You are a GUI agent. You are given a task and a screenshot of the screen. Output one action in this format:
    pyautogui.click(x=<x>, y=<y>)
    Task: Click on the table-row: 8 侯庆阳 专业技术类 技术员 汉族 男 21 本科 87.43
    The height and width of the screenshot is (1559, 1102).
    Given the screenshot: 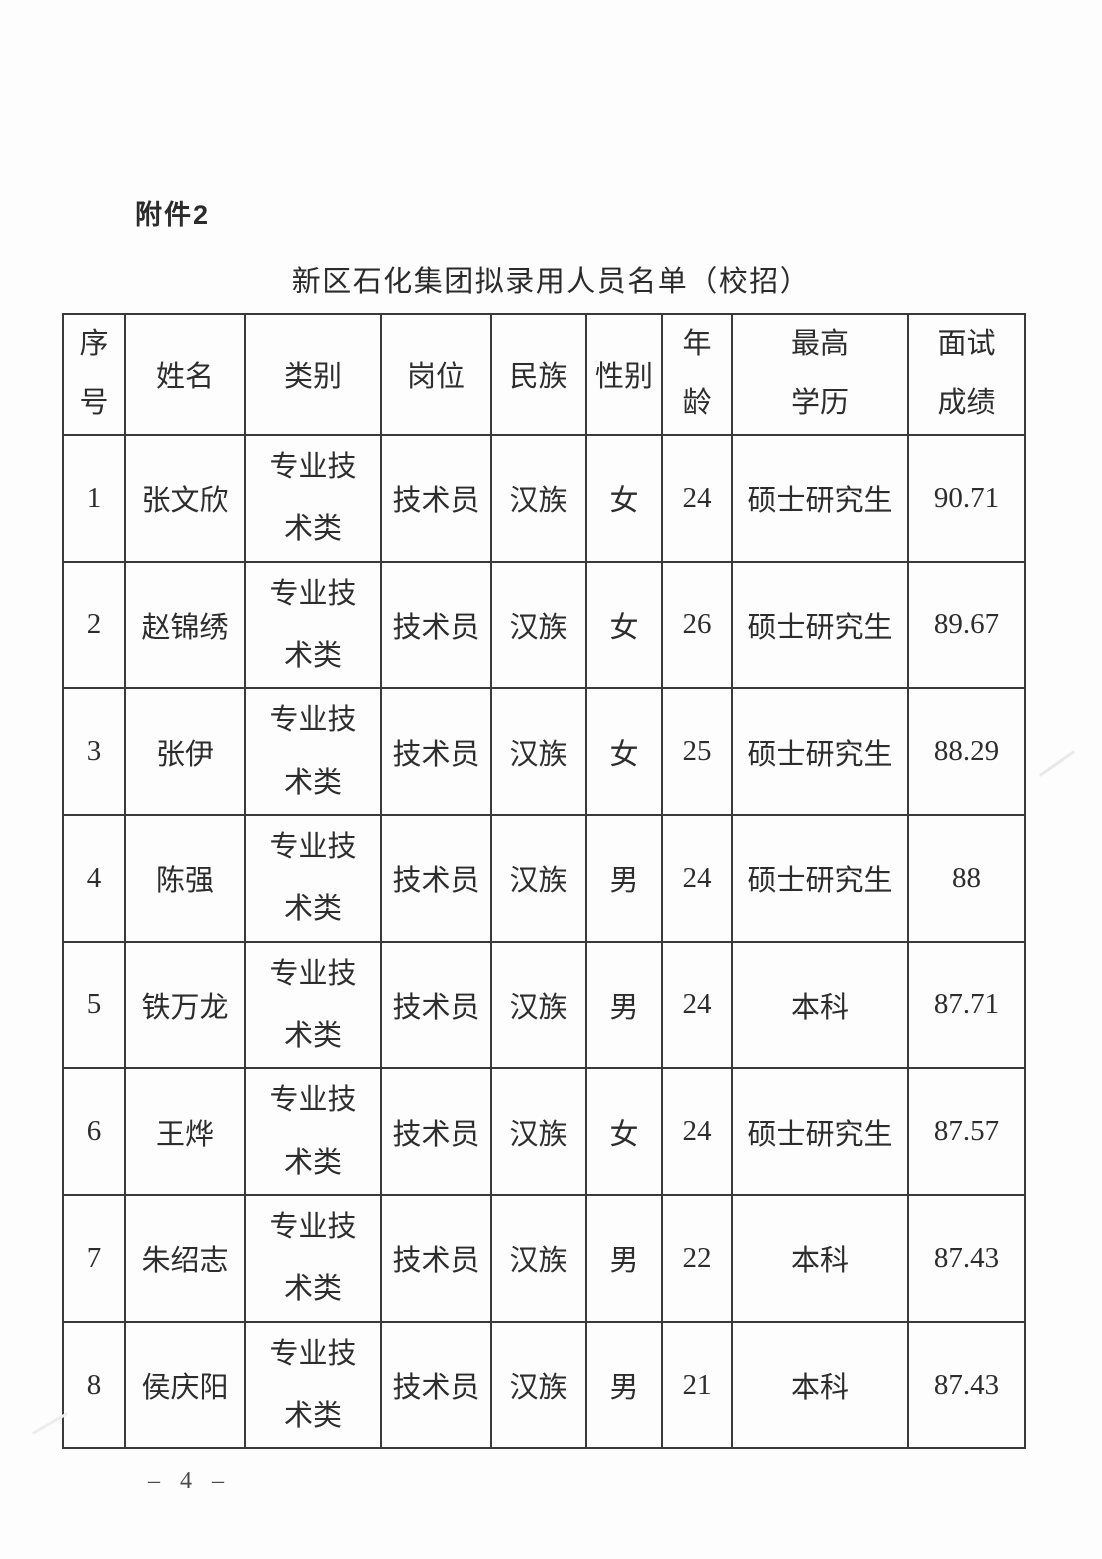 What is the action you would take?
    pyautogui.click(x=544, y=1385)
    